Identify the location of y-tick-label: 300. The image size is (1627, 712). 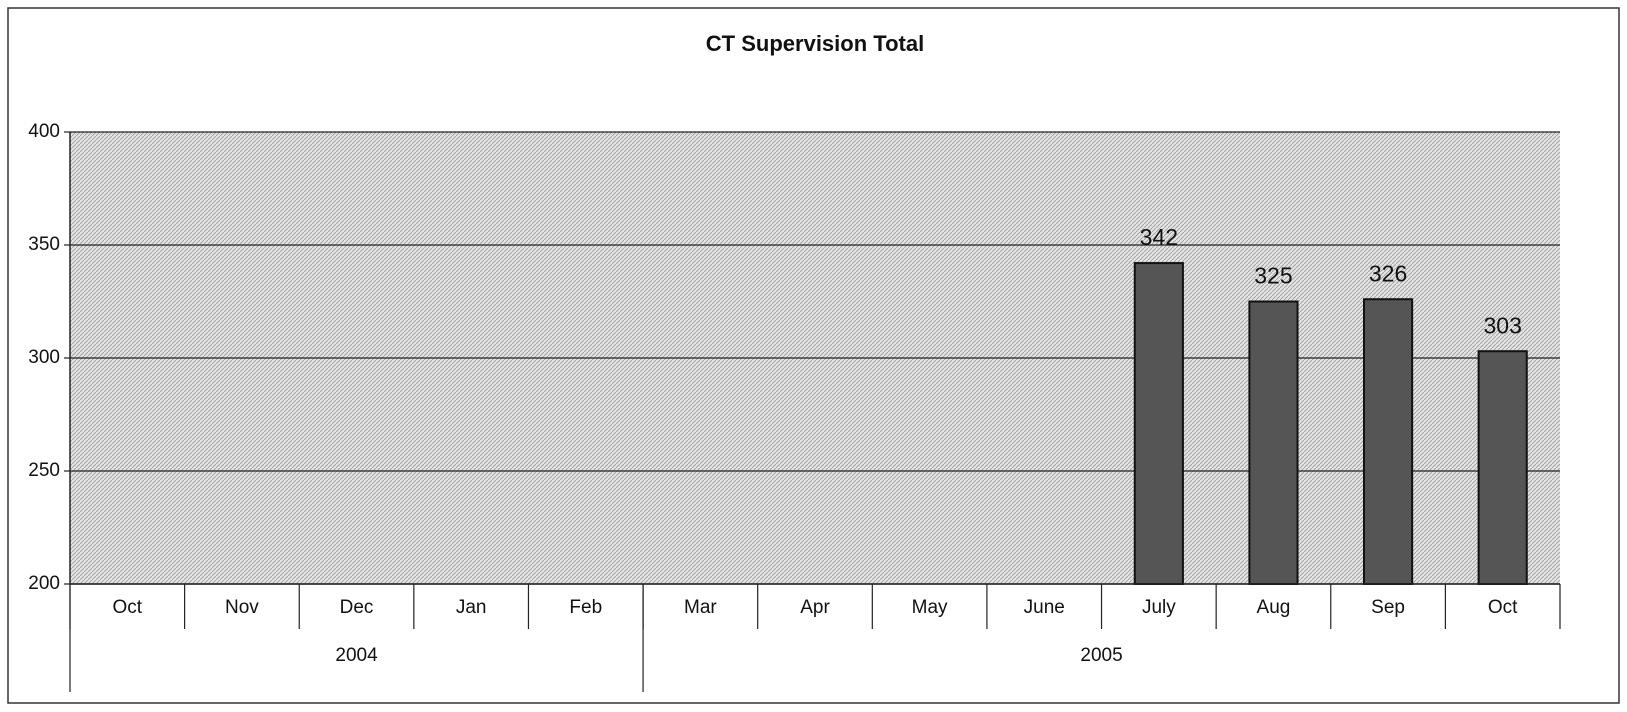
(44, 357).